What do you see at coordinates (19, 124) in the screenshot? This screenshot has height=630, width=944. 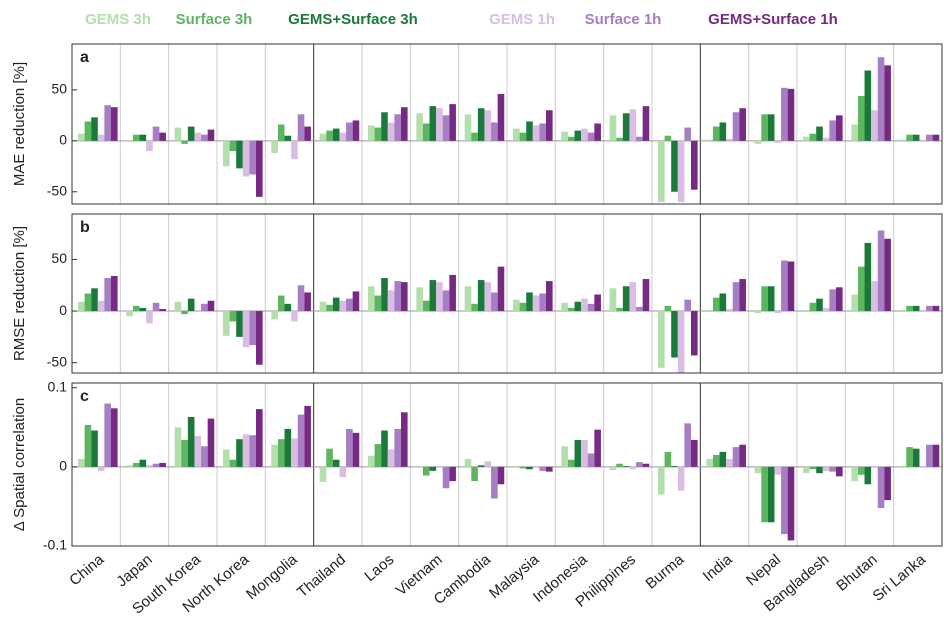 I see `y-axis-label: MAE reduction [%]` at bounding box center [19, 124].